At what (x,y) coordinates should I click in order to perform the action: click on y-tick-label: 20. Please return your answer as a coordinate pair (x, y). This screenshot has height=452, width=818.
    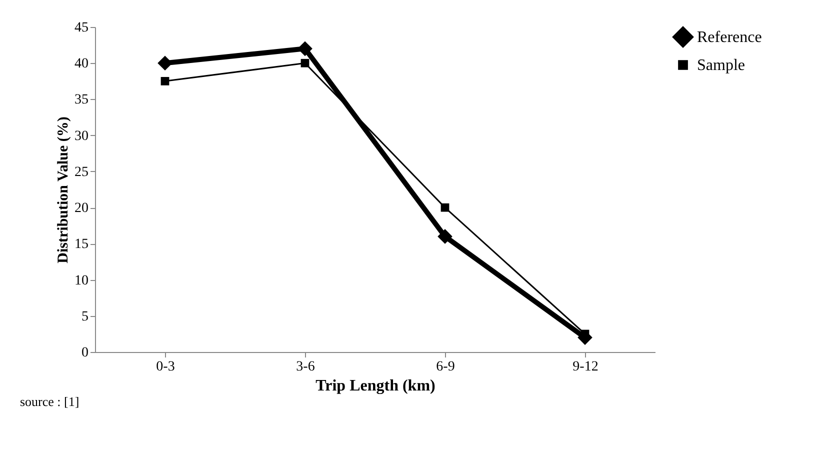
    Looking at the image, I should click on (81, 208).